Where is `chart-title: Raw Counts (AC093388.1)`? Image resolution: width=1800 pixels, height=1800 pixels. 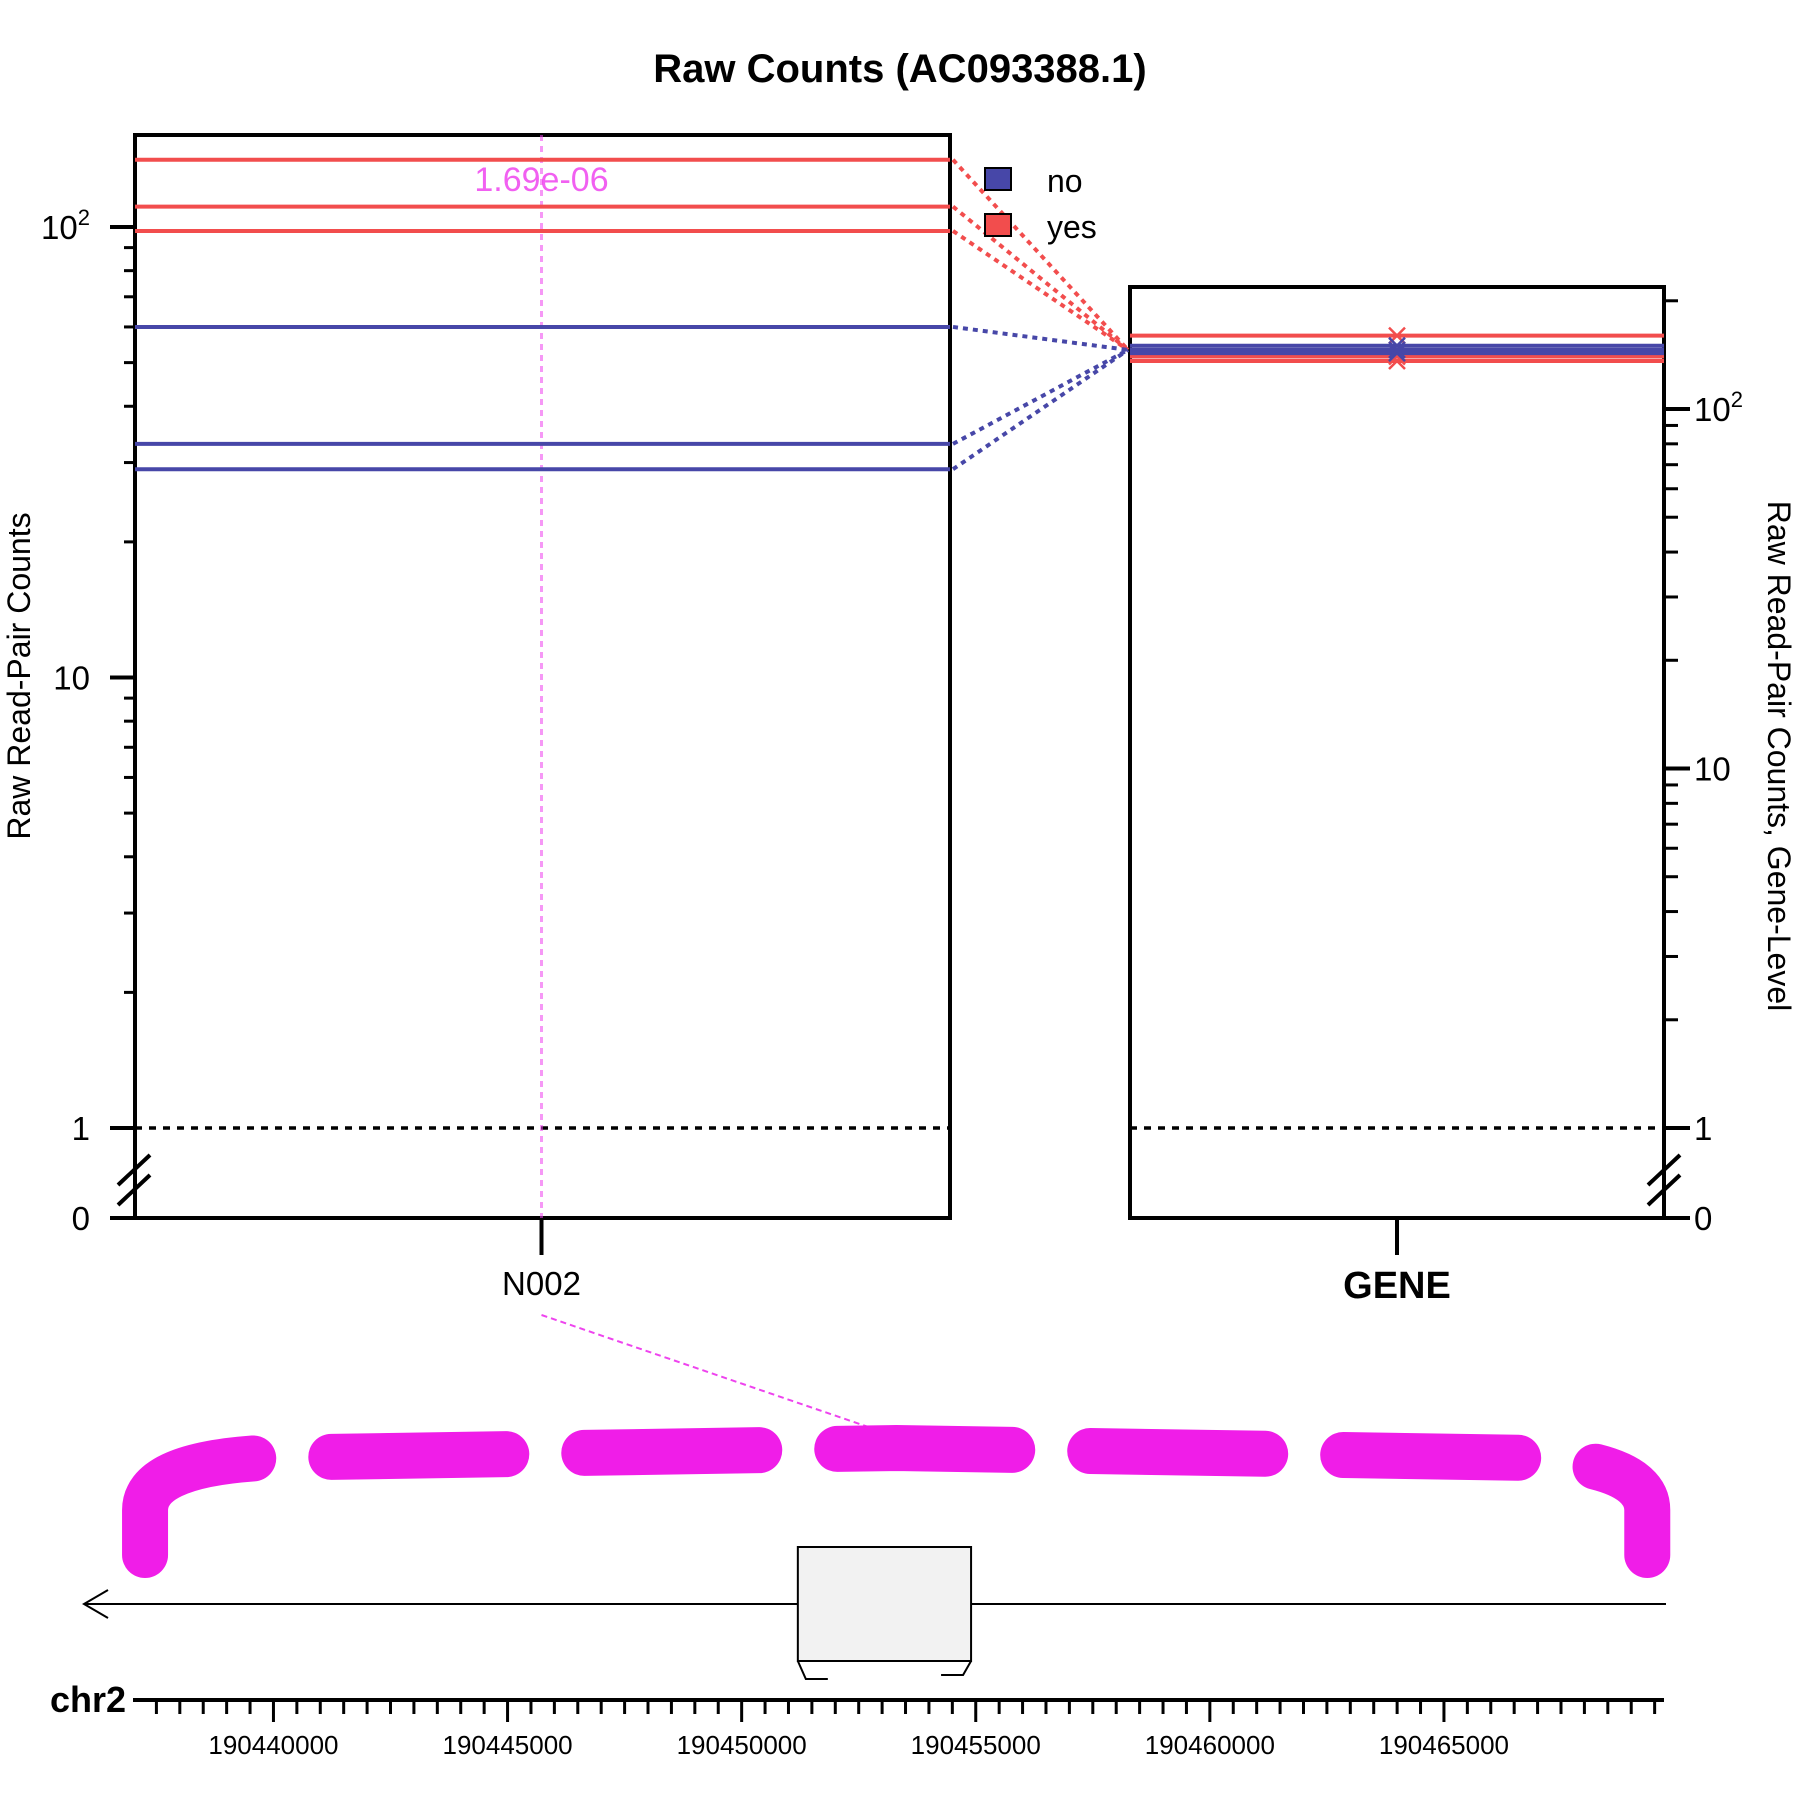
chart-title: Raw Counts (AC093388.1) is located at coordinates (899, 69).